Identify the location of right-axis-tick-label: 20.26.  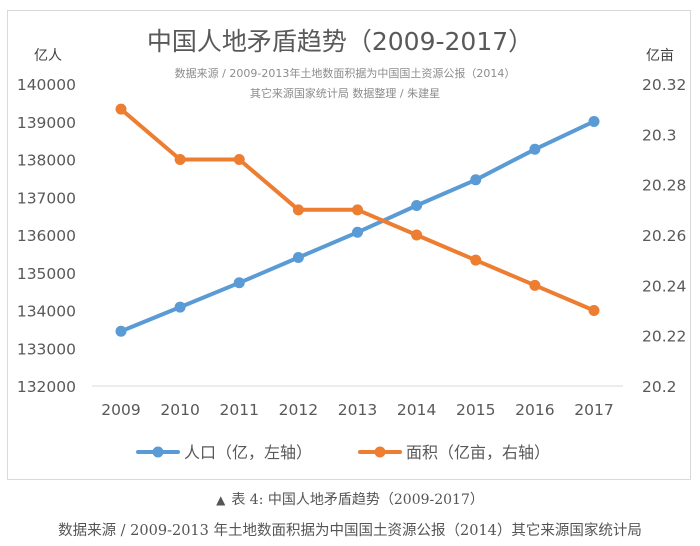
(664, 236).